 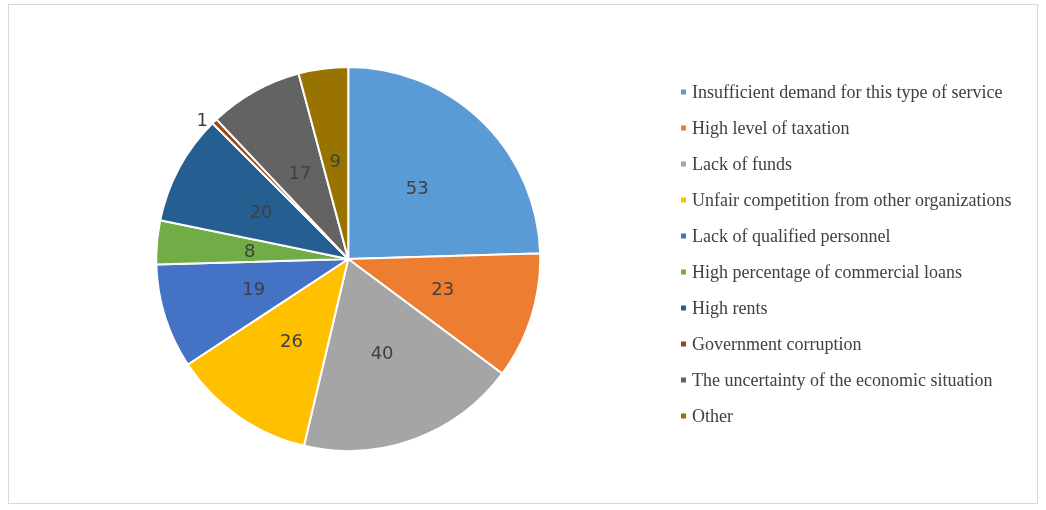 What do you see at coordinates (335, 161) in the screenshot?
I see `data-label: 9` at bounding box center [335, 161].